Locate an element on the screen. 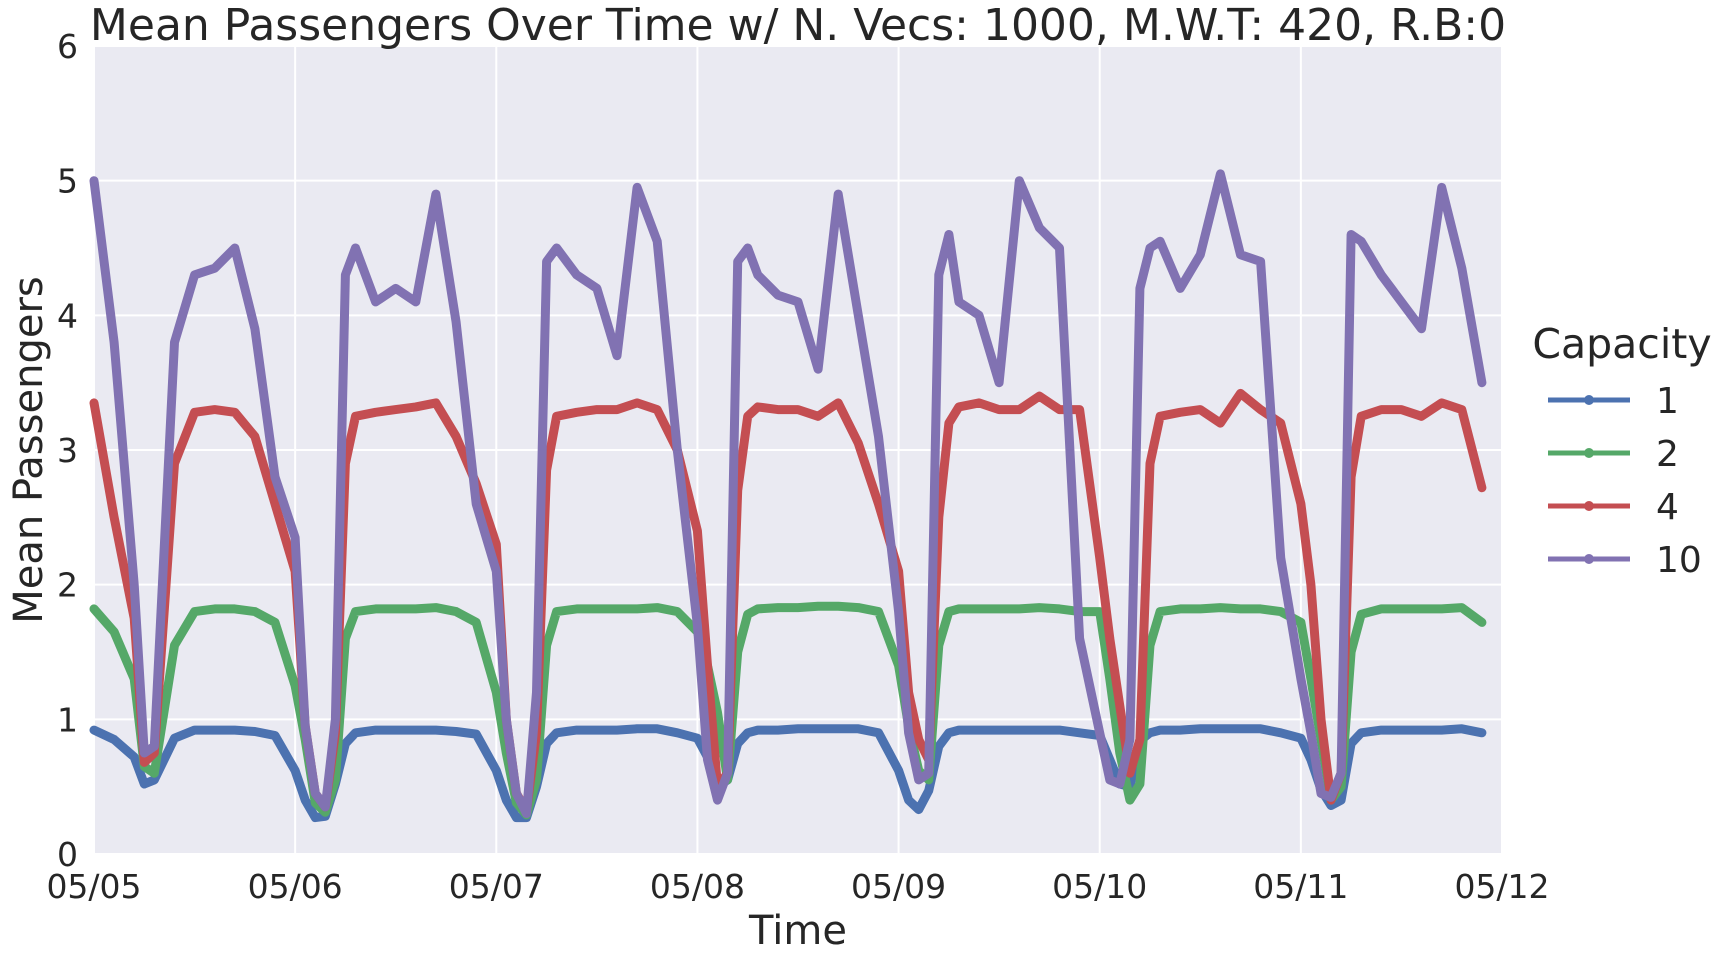 The width and height of the screenshot is (1721, 958). legend-title: Capacity is located at coordinates (1621, 344).